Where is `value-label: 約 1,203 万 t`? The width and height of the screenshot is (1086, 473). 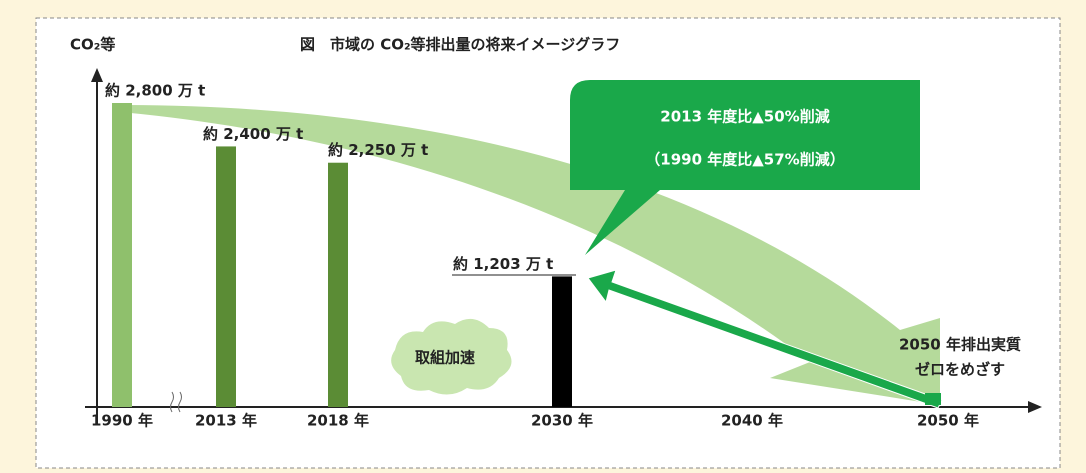 value-label: 約 1,203 万 t is located at coordinates (503, 264).